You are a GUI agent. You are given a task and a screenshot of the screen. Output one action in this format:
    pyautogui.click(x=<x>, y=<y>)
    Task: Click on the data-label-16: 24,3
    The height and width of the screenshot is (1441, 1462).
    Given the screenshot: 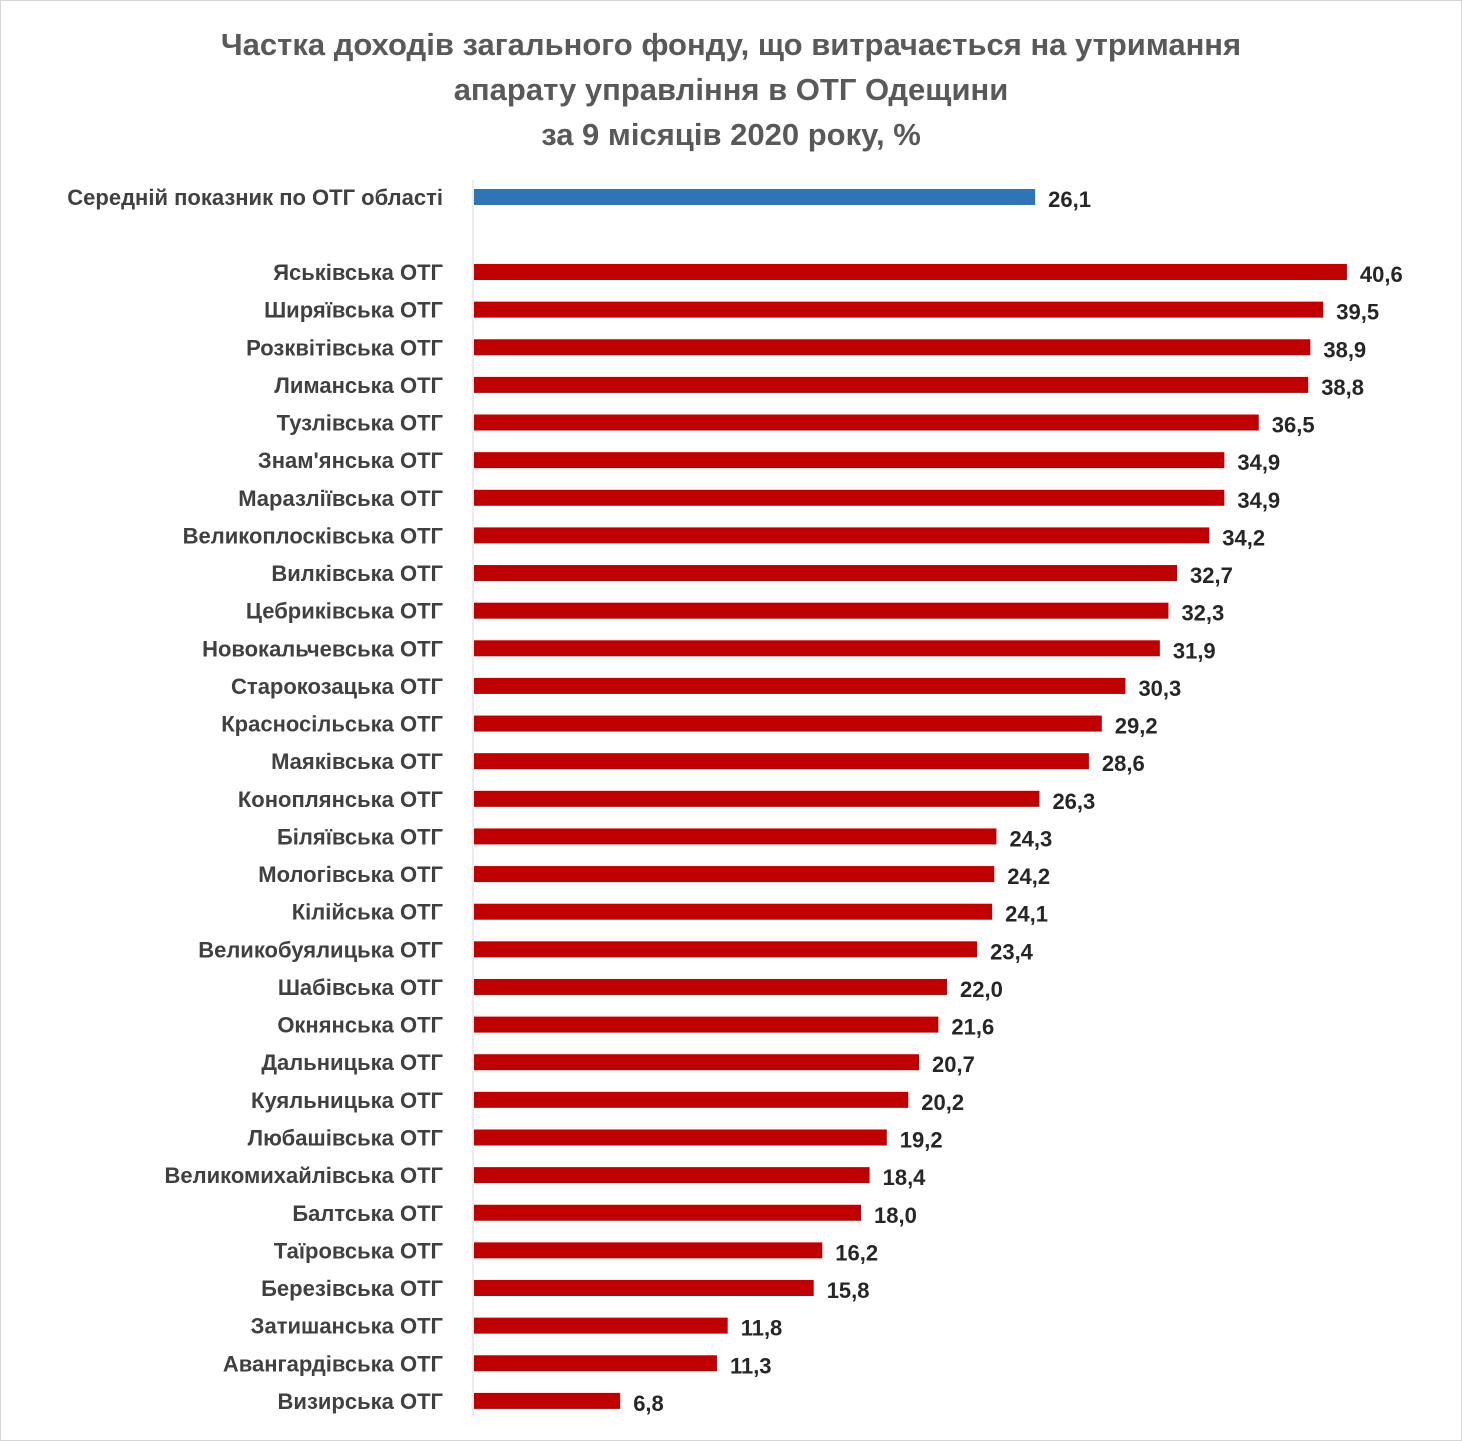 What is the action you would take?
    pyautogui.click(x=1030, y=838)
    